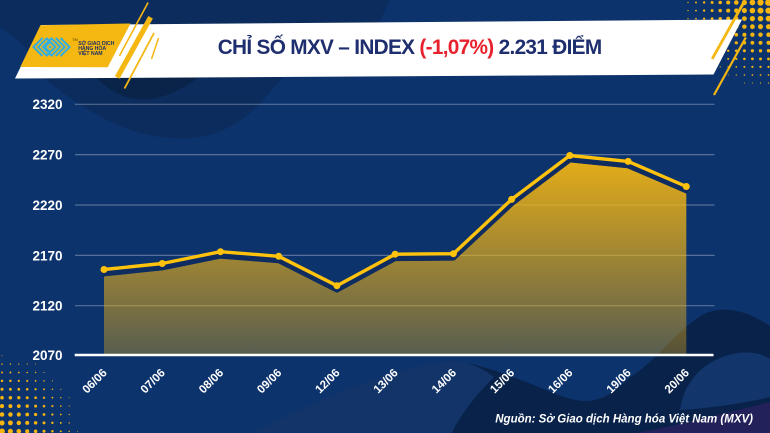 This screenshot has height=433, width=770. I want to click on svg-text: 2120, so click(47, 306).